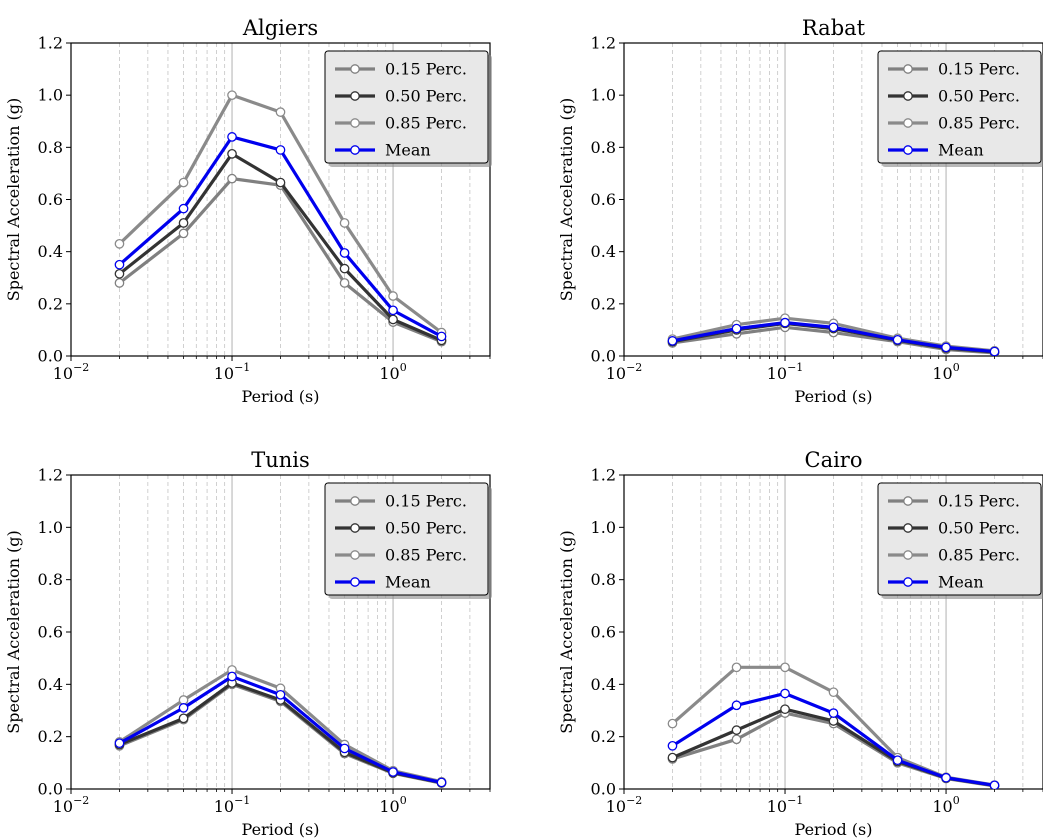  Describe the element at coordinates (280, 218) in the screenshot. I see `plot-area` at that location.